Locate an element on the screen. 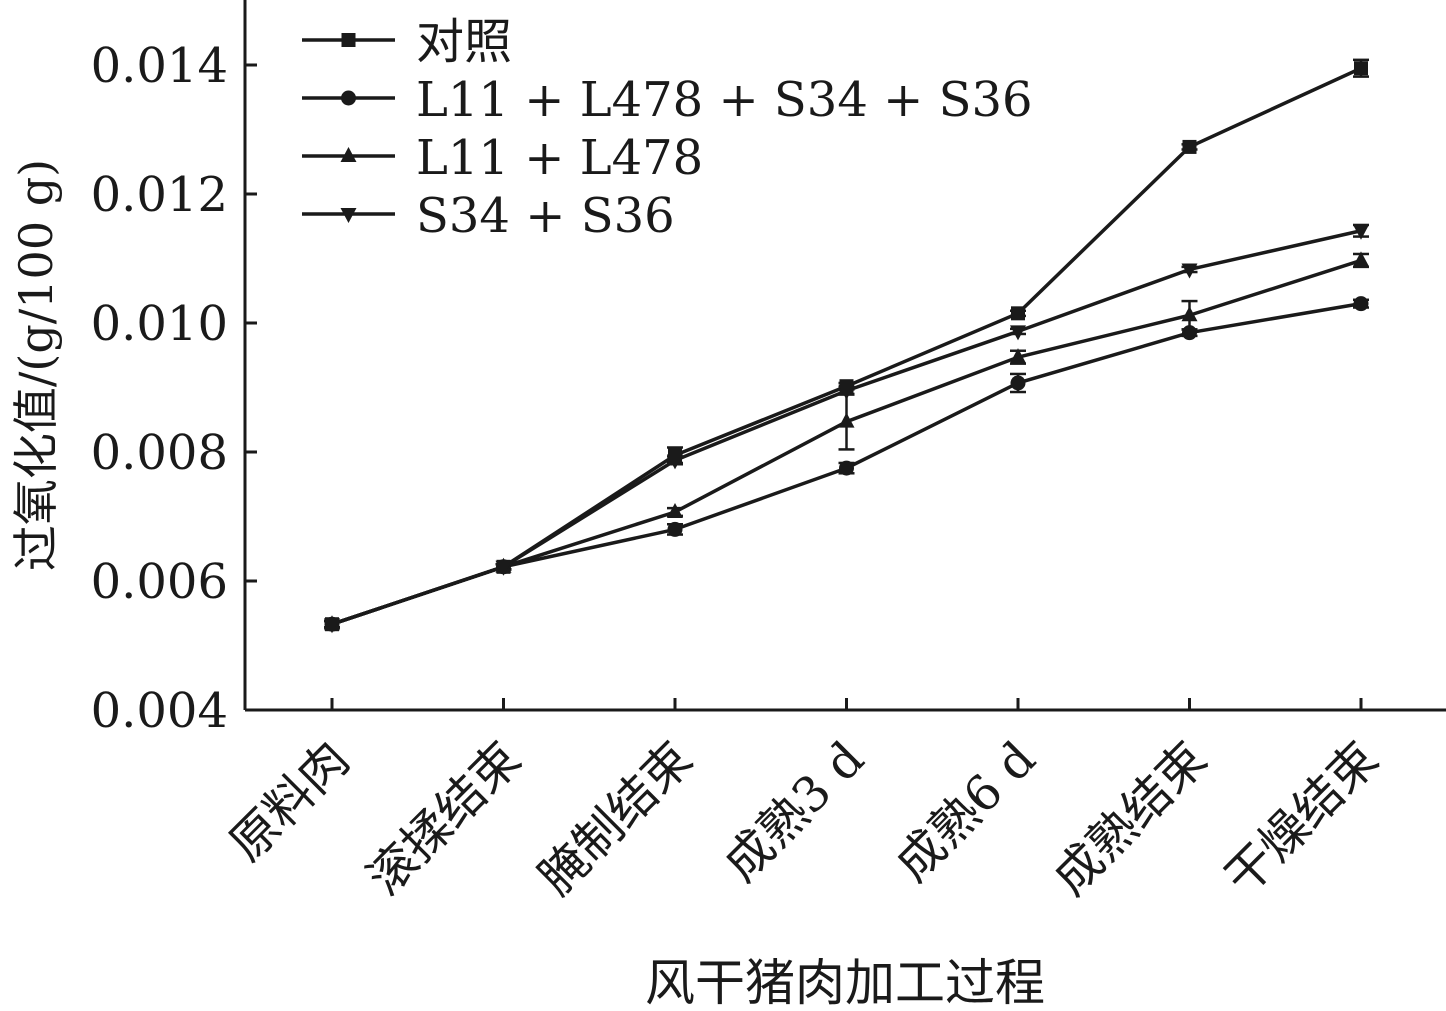 This screenshot has height=1011, width=1446. y-axis-title: 过氧化值/(g/100 g) is located at coordinates (36, 365).